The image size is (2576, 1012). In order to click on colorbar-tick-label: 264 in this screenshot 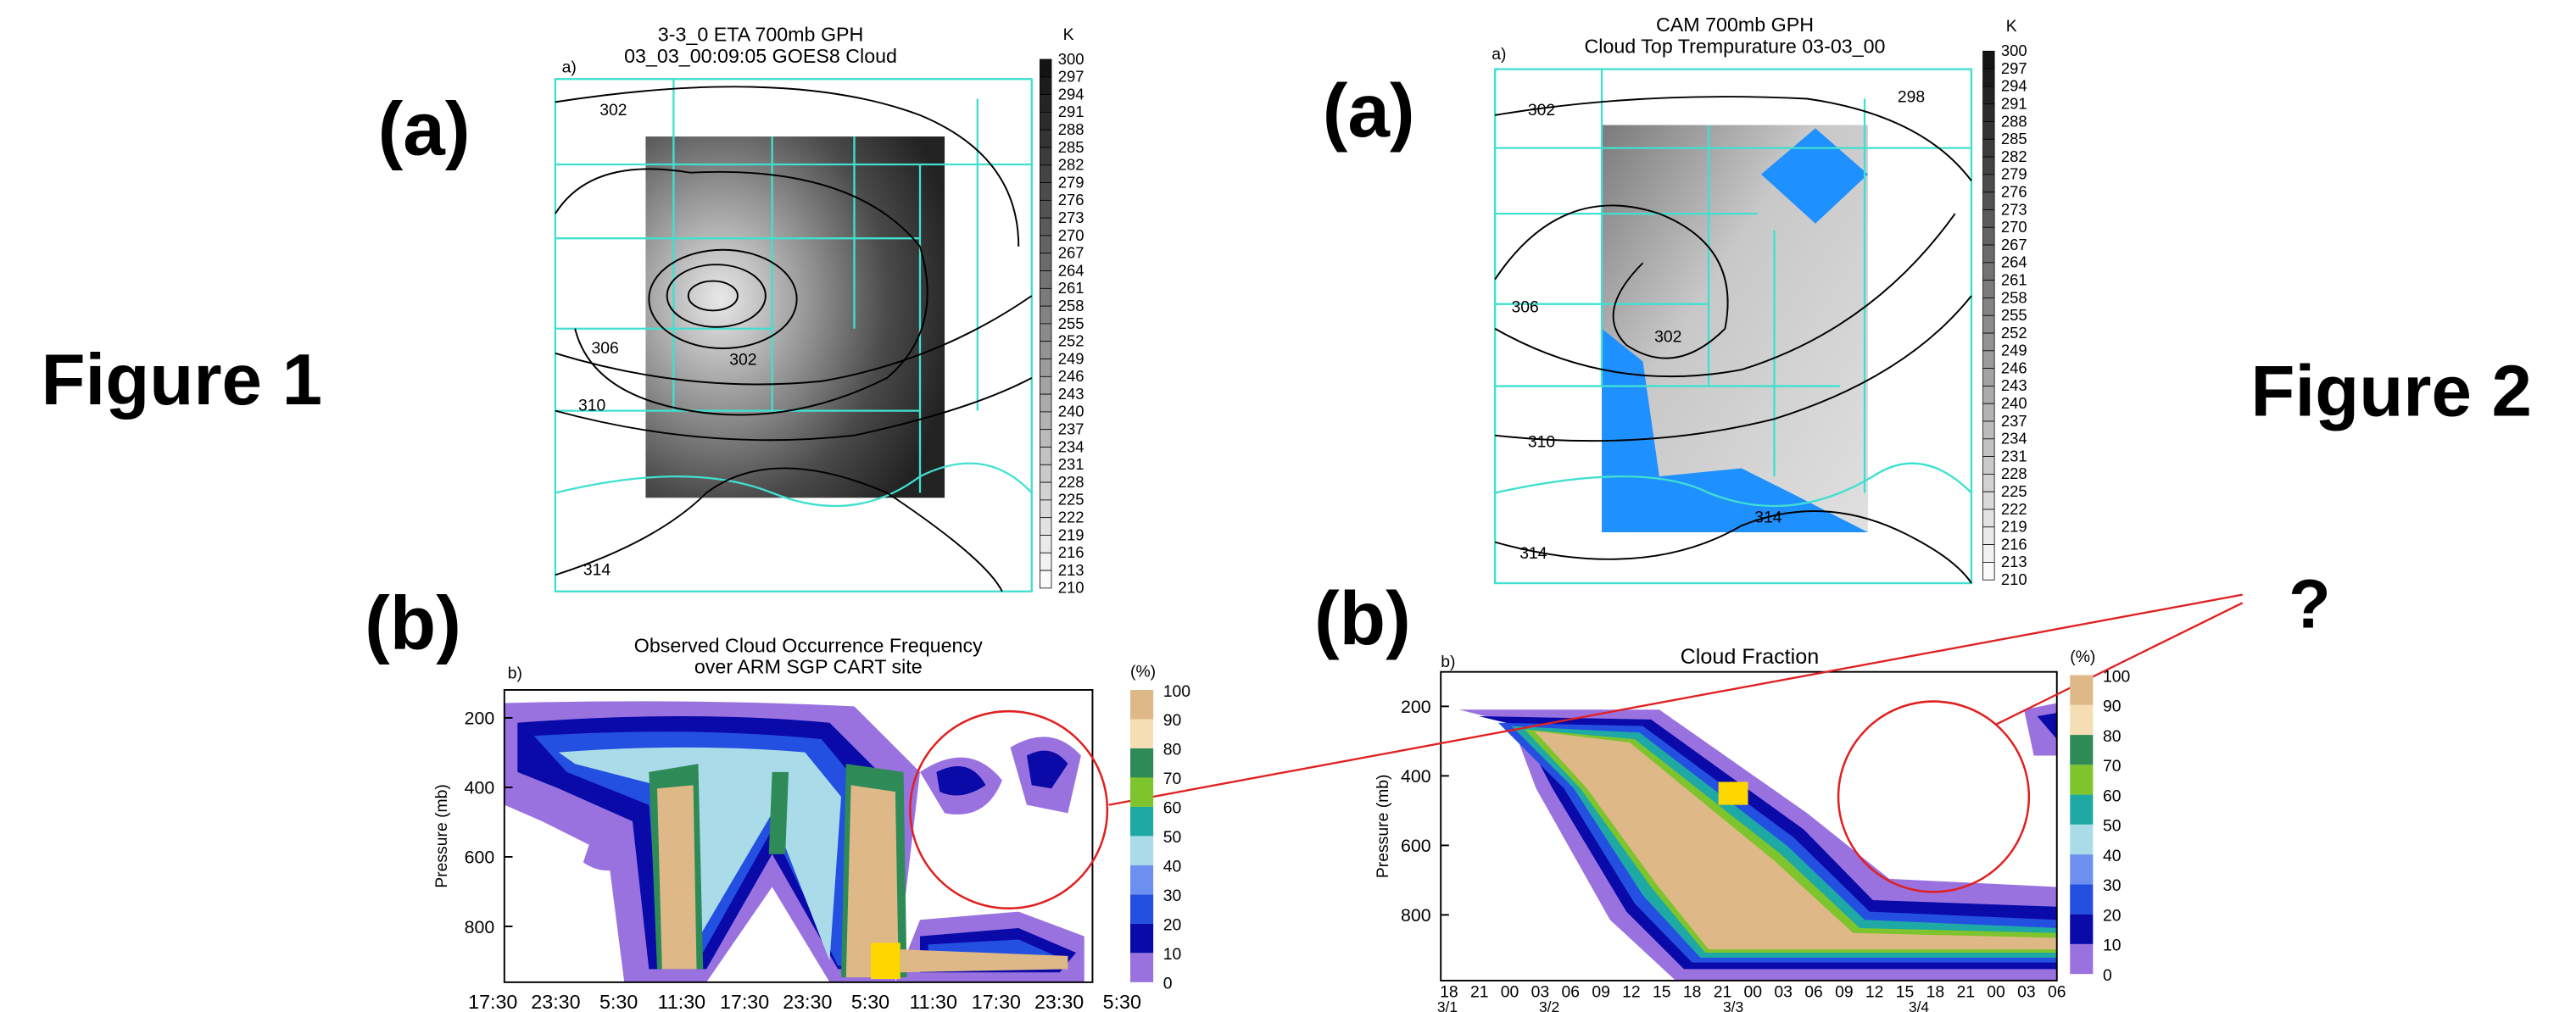, I will do `click(2014, 262)`.